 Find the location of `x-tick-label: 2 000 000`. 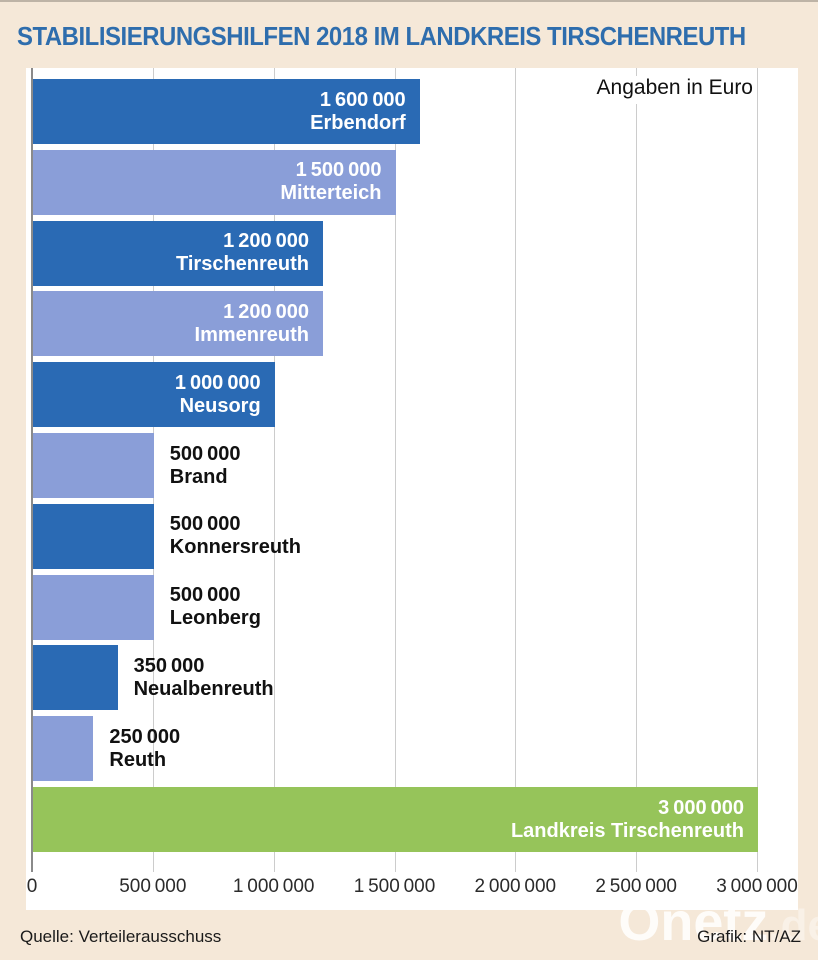

x-tick-label: 2 000 000 is located at coordinates (515, 886).